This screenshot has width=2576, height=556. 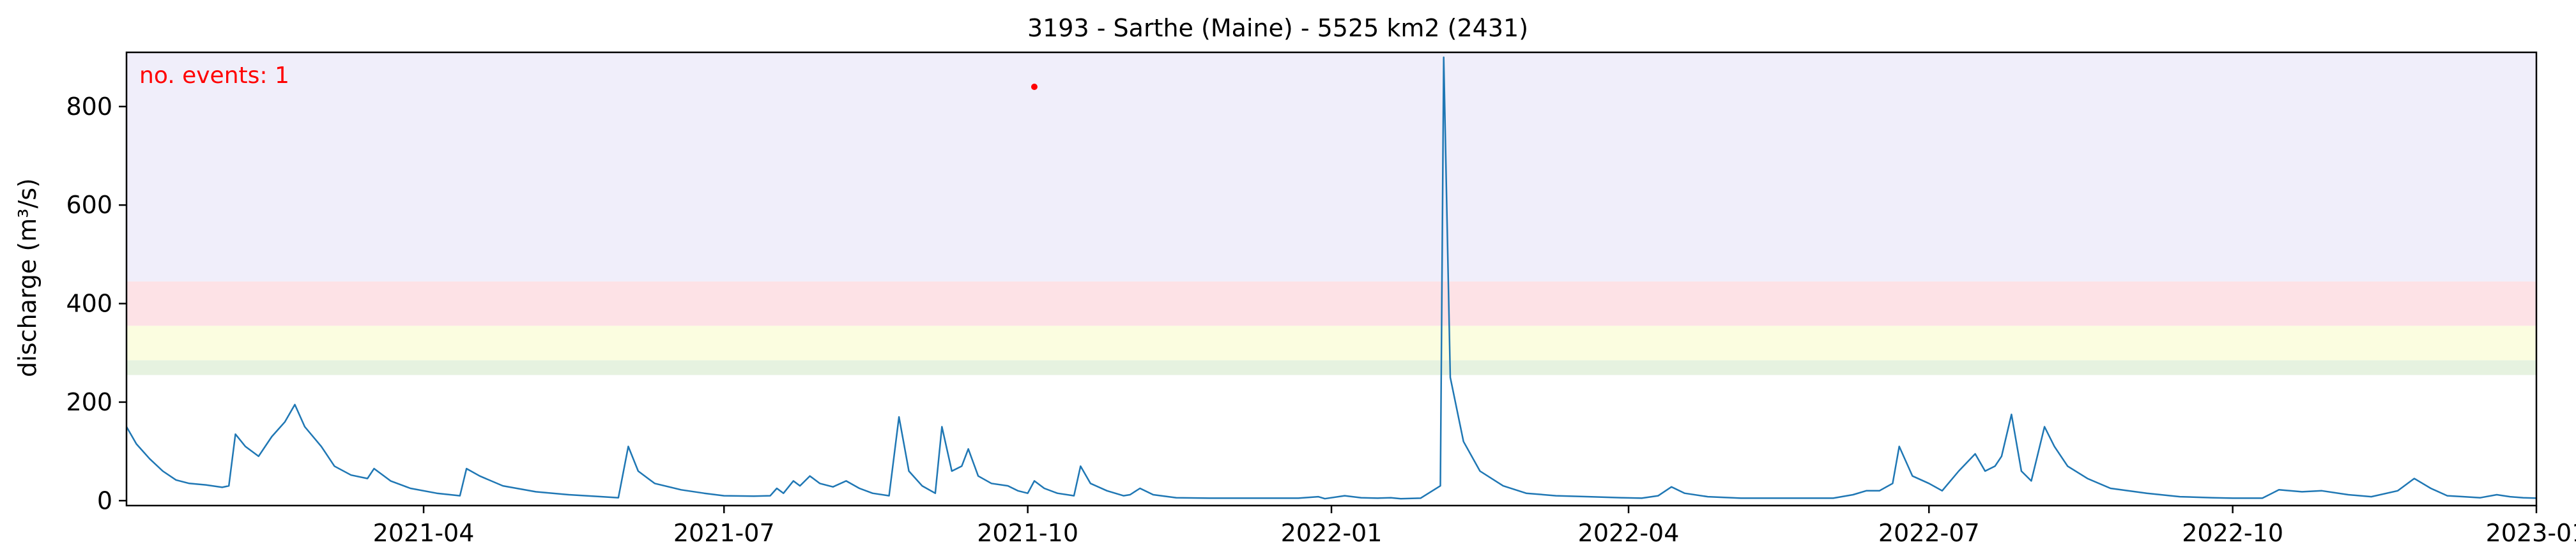 What do you see at coordinates (1929, 533) in the screenshot?
I see `x-tick-label: 2022-07` at bounding box center [1929, 533].